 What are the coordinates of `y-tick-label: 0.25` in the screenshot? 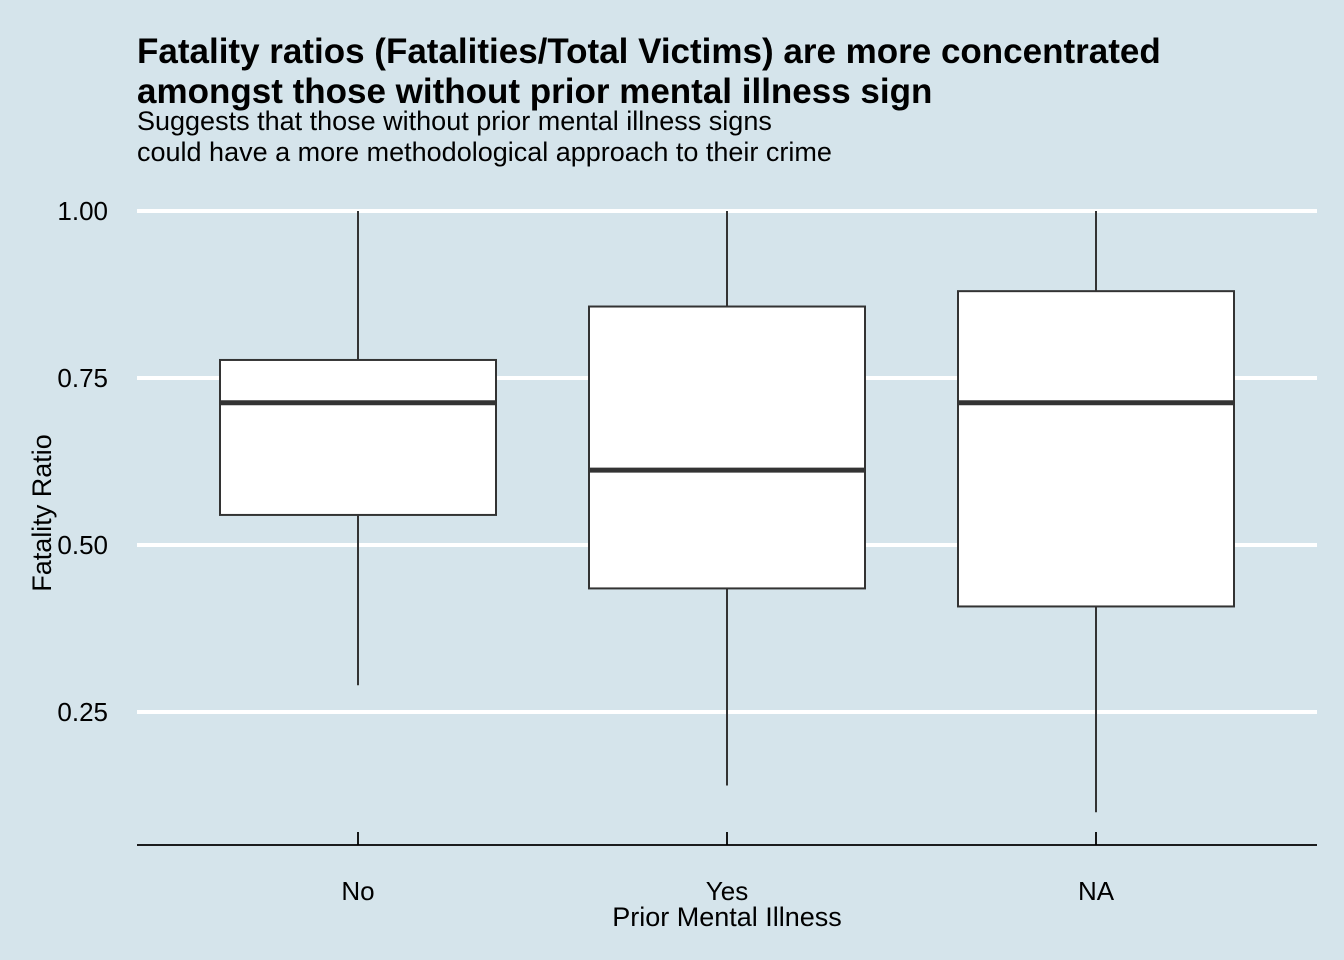 It's located at (82, 712).